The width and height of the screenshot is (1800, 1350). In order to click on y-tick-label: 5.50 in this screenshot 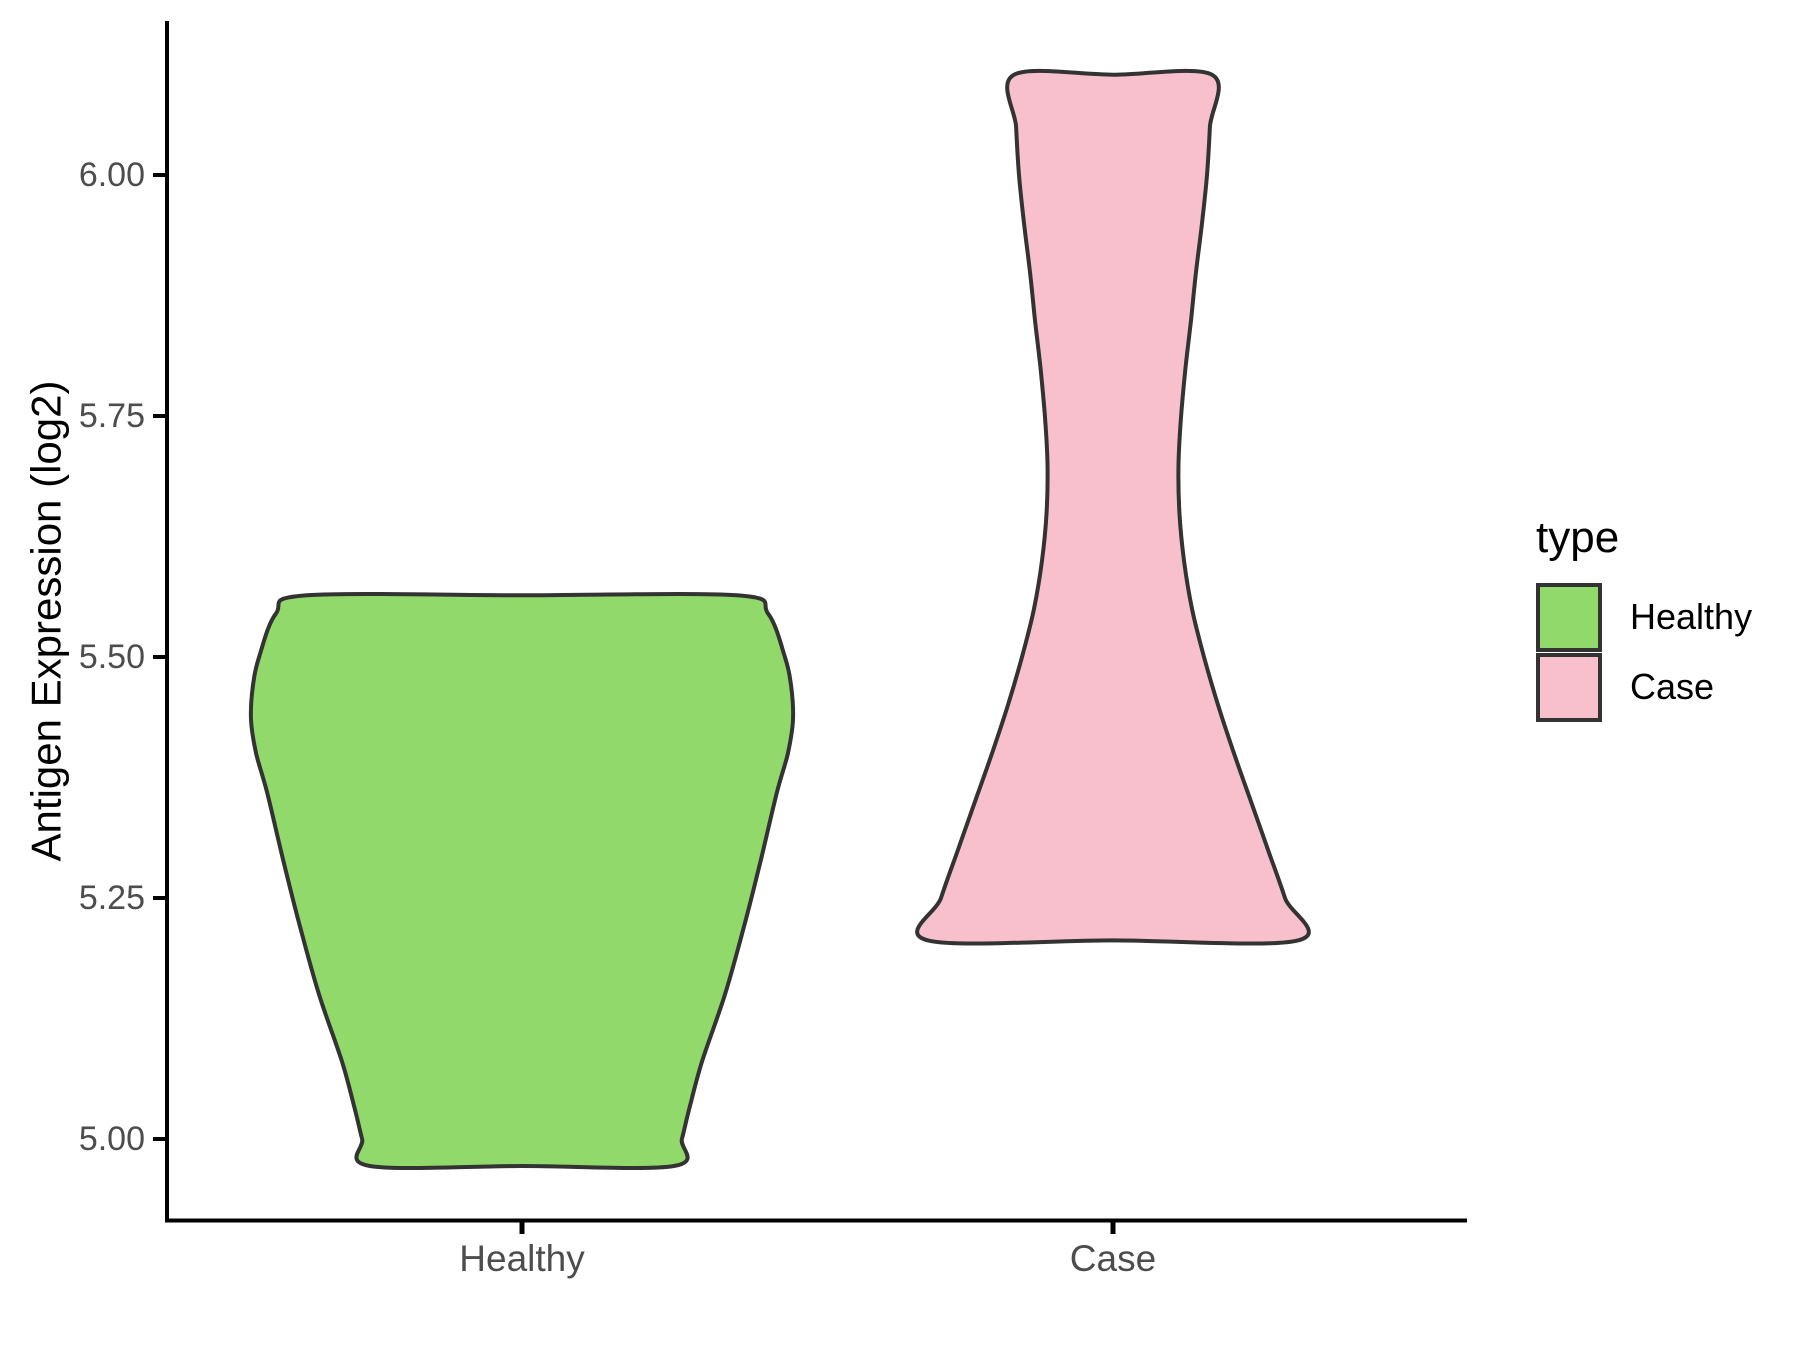, I will do `click(112, 657)`.